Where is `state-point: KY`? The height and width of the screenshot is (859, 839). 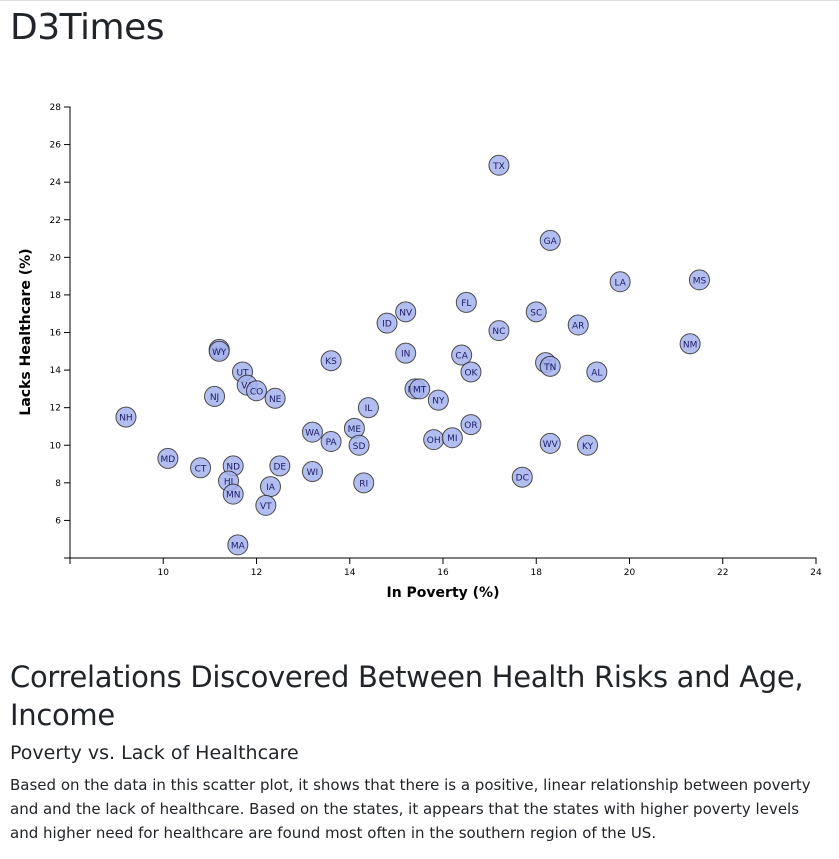
state-point: KY is located at coordinates (588, 445).